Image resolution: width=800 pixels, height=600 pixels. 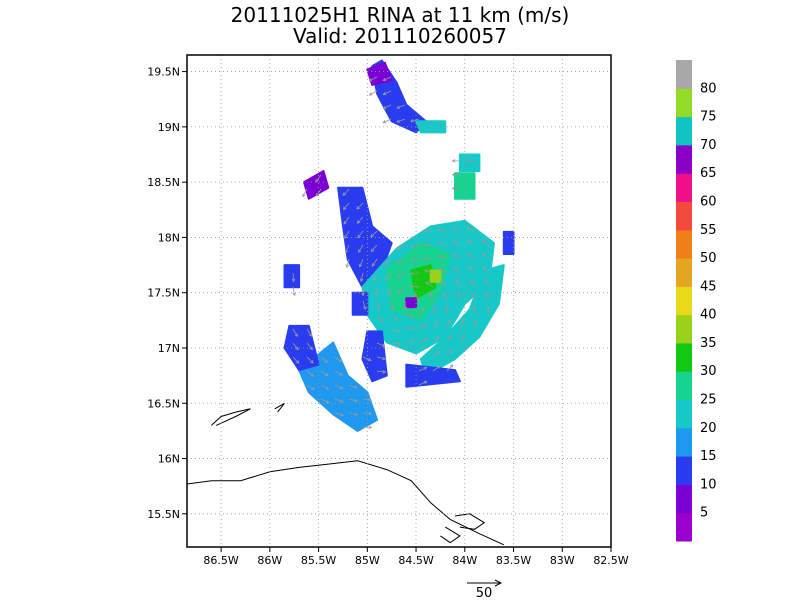 I want to click on coastline-honduras-coast, so click(x=345, y=503).